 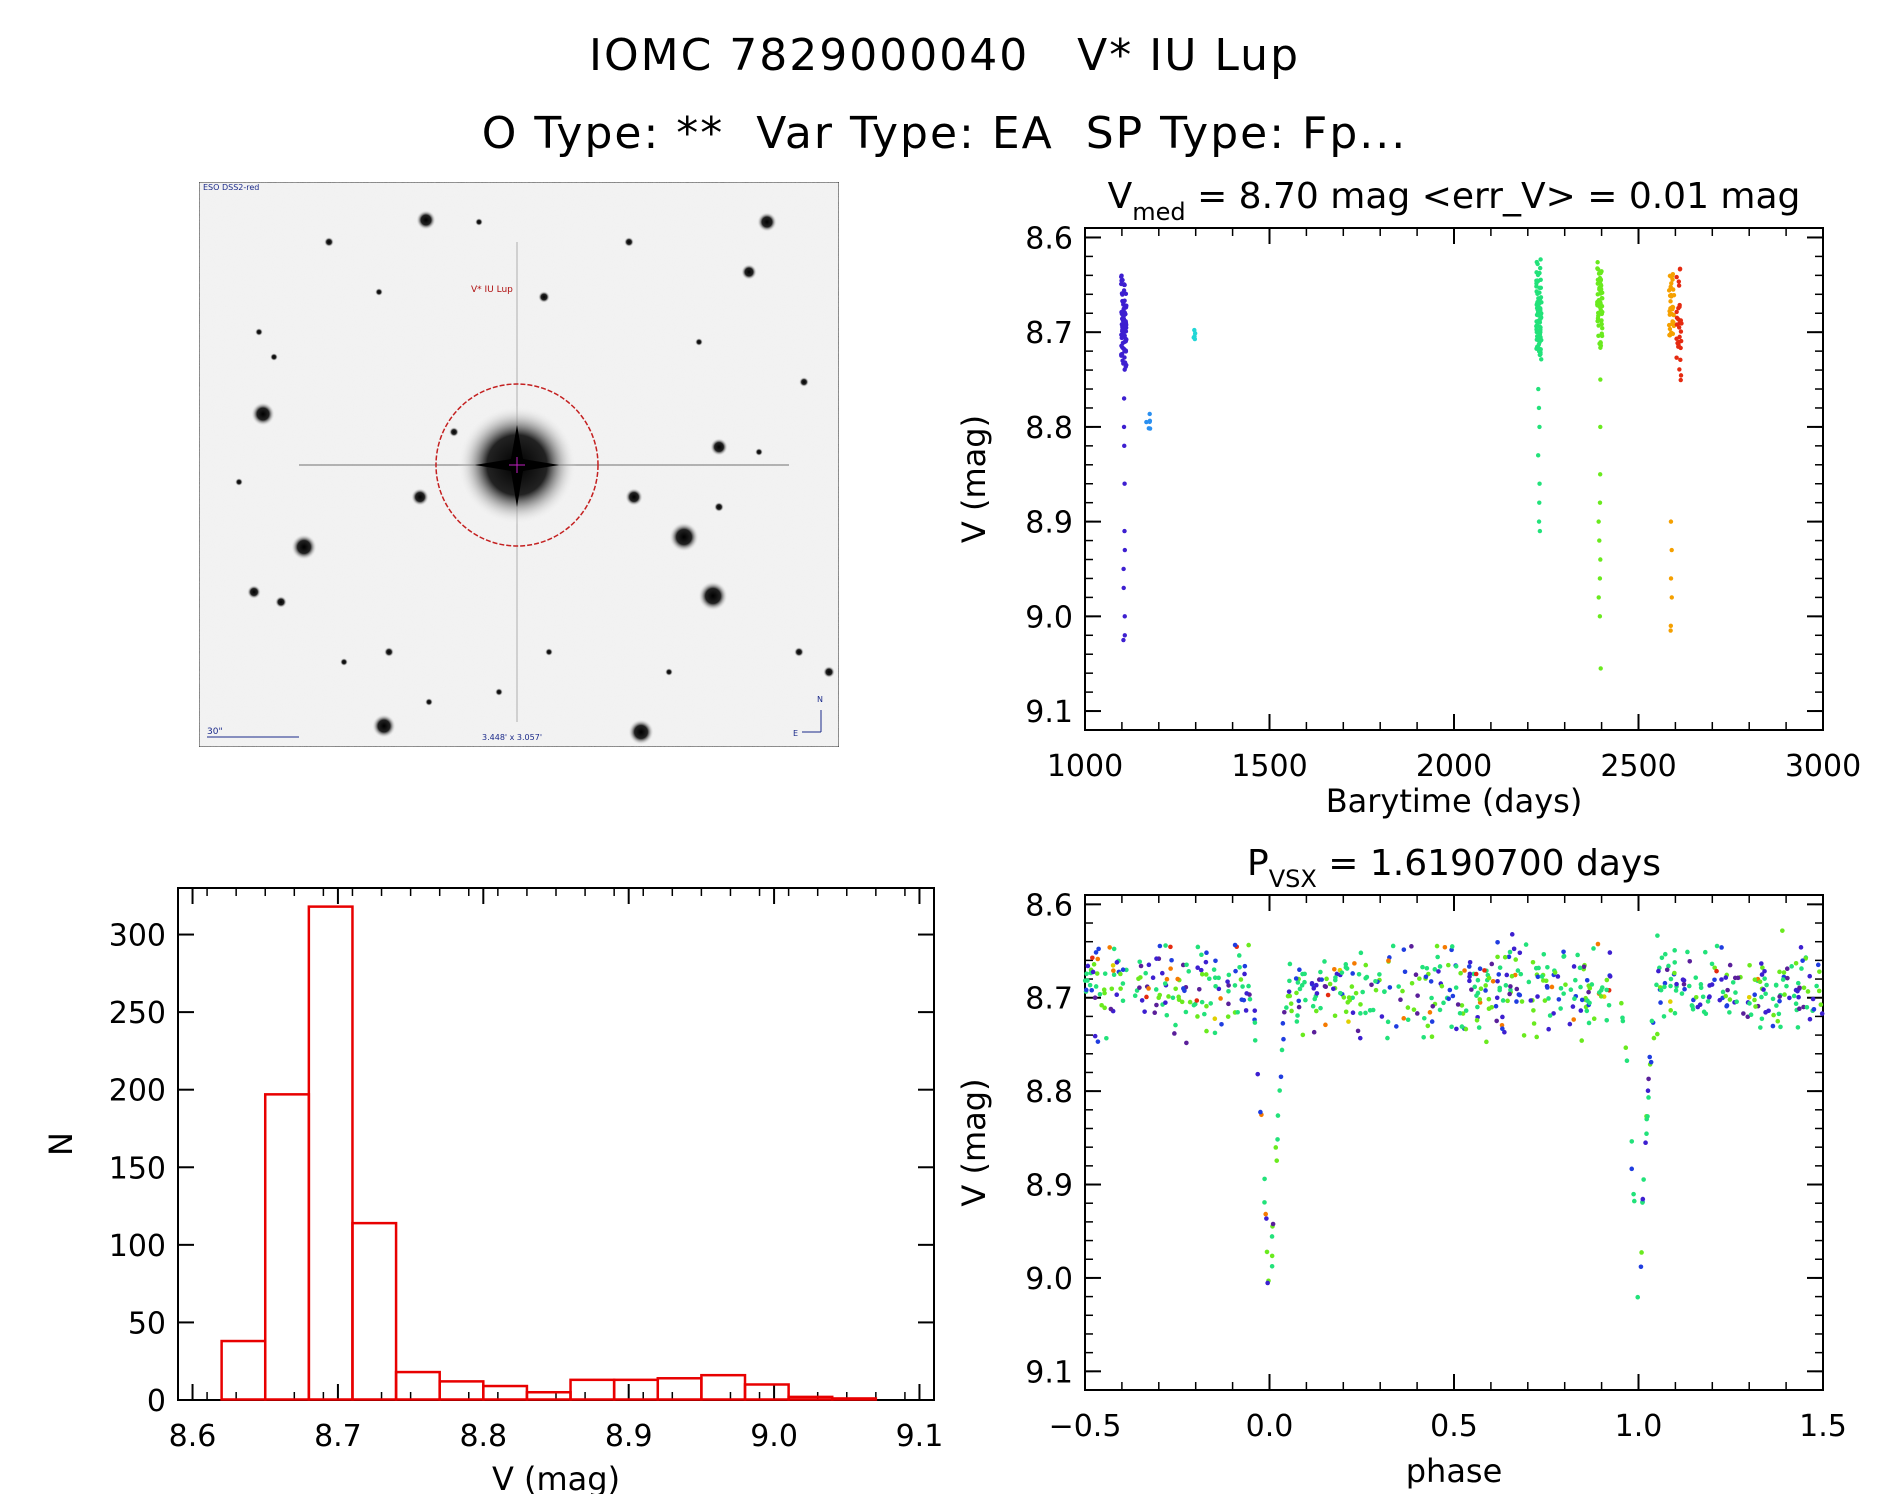 What do you see at coordinates (231, 187) in the screenshot?
I see `survey-label: ESO DSS2-red` at bounding box center [231, 187].